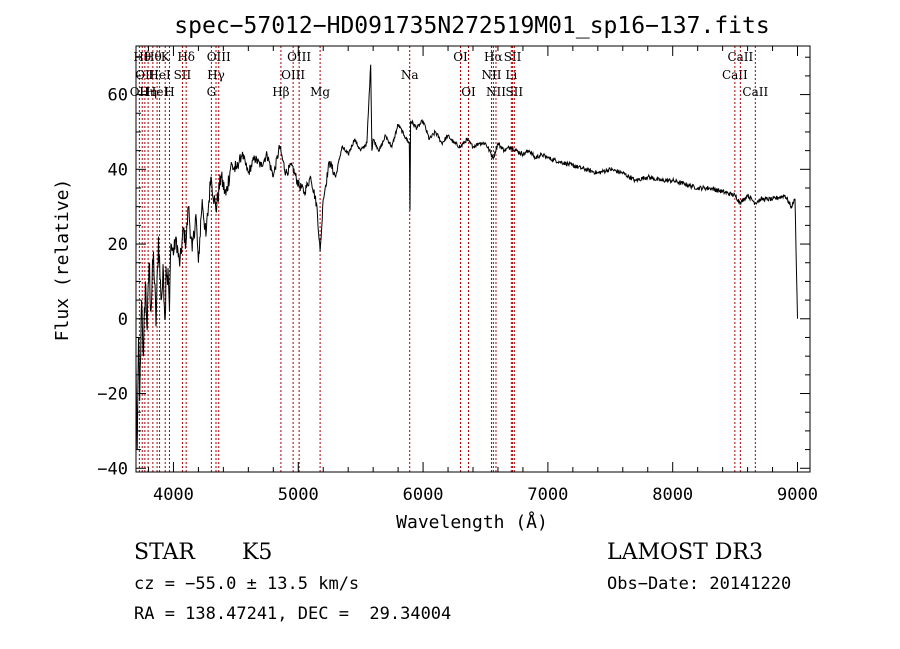 Image resolution: width=900 pixels, height=649 pixels. What do you see at coordinates (212, 92) in the screenshot?
I see `line-marker-label: G` at bounding box center [212, 92].